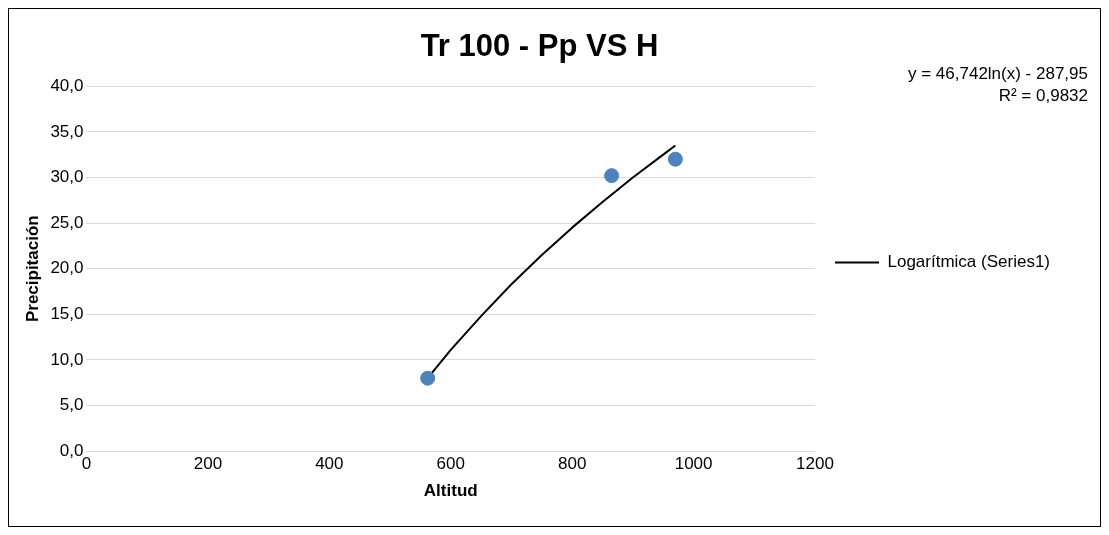 This screenshot has width=1109, height=535. What do you see at coordinates (815, 464) in the screenshot?
I see `x-tick-label: 1200` at bounding box center [815, 464].